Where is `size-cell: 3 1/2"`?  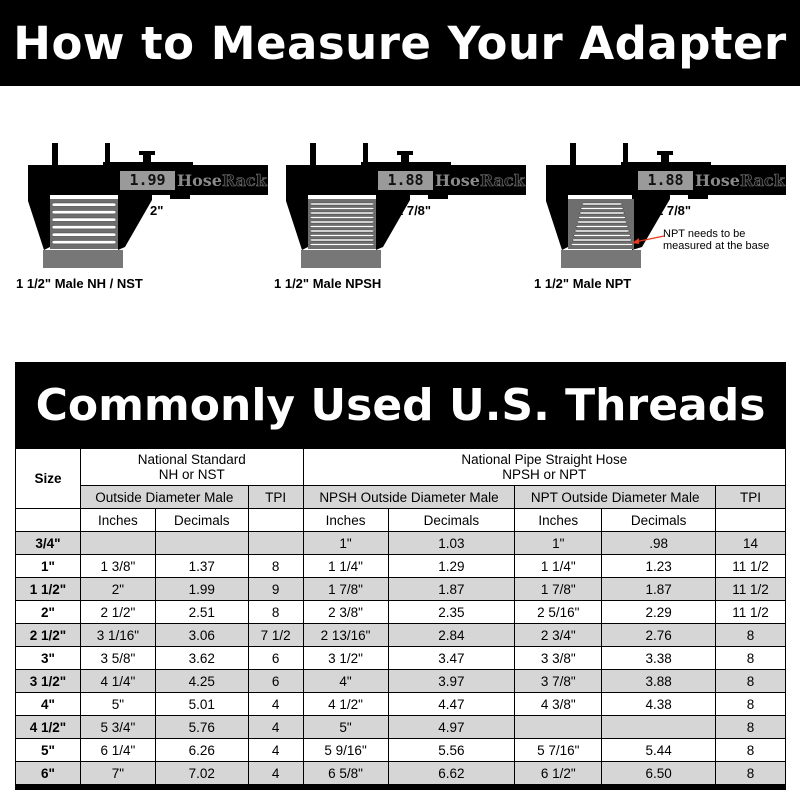 size-cell: 3 1/2" is located at coordinates (48, 681).